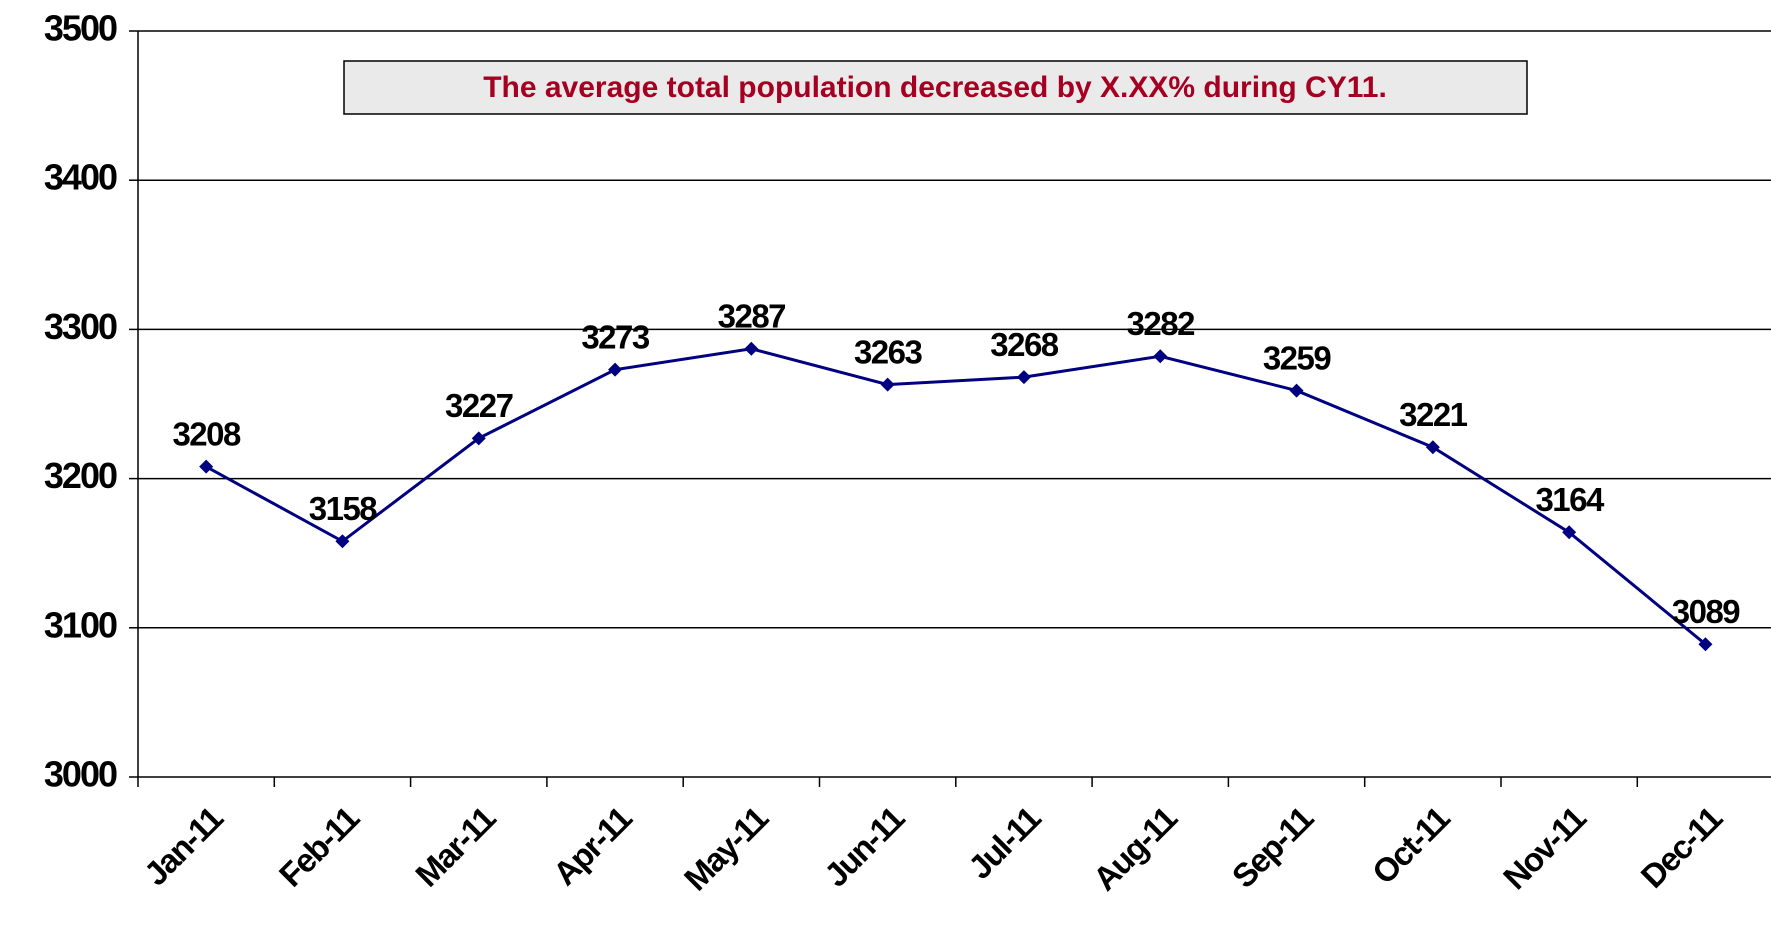 The image size is (1771, 951). What do you see at coordinates (1706, 611) in the screenshot?
I see `data-label: 3089` at bounding box center [1706, 611].